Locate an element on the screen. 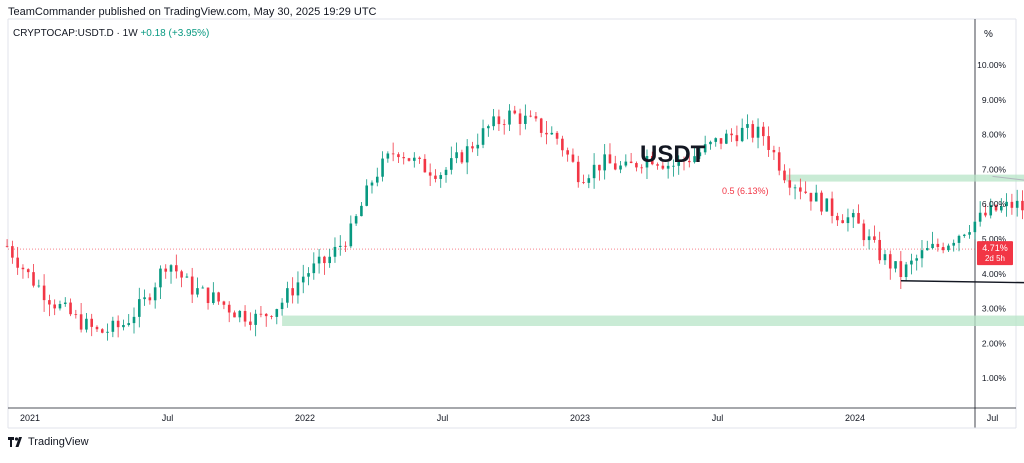 Image resolution: width=1024 pixels, height=463 pixels. price-badge: 4.71% 2d 5h is located at coordinates (995, 253).